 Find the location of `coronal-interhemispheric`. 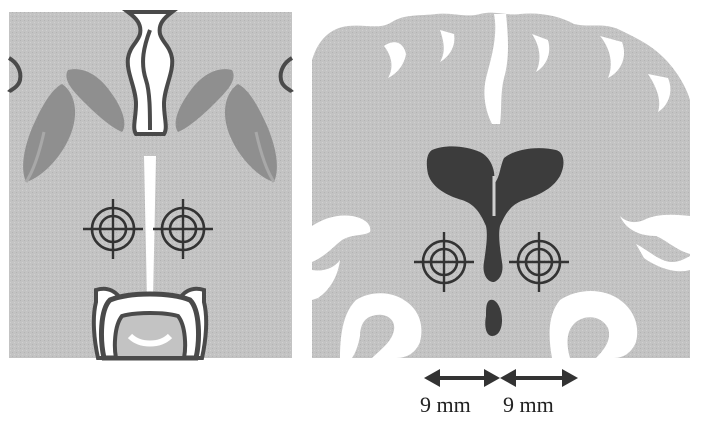

coronal-interhemispheric is located at coordinates (496, 69).